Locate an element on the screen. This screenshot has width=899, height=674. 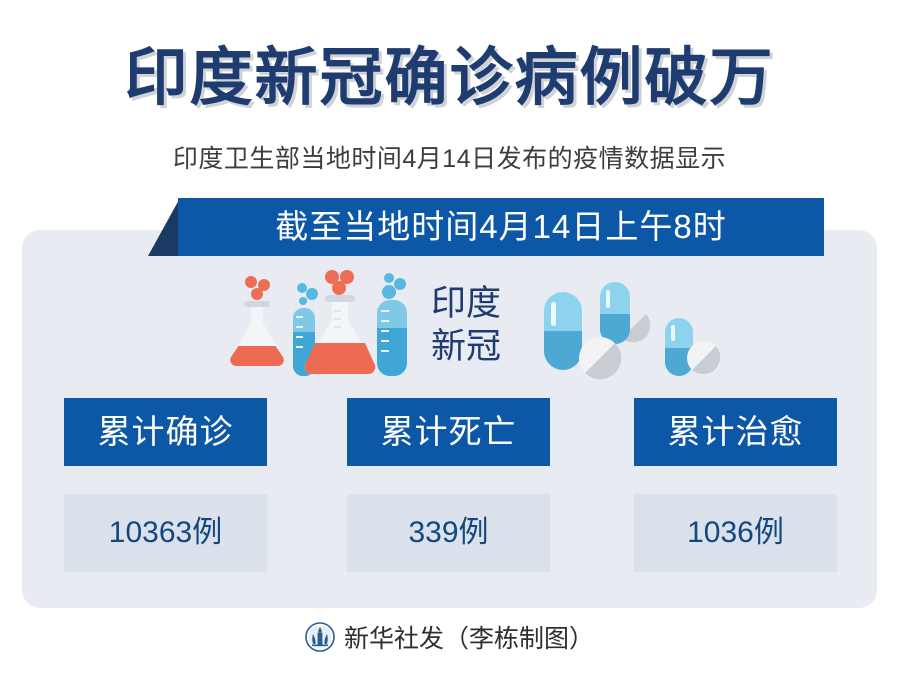
center-label-line2: 新冠 is located at coordinates (465, 346).